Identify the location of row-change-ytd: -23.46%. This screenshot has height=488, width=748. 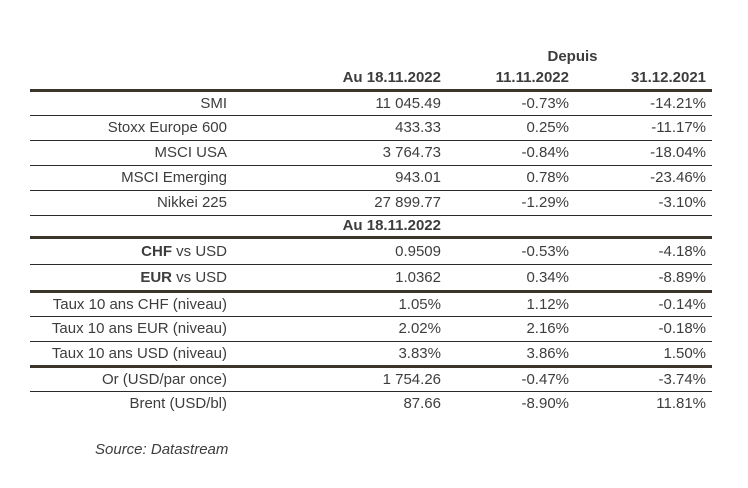
(678, 177).